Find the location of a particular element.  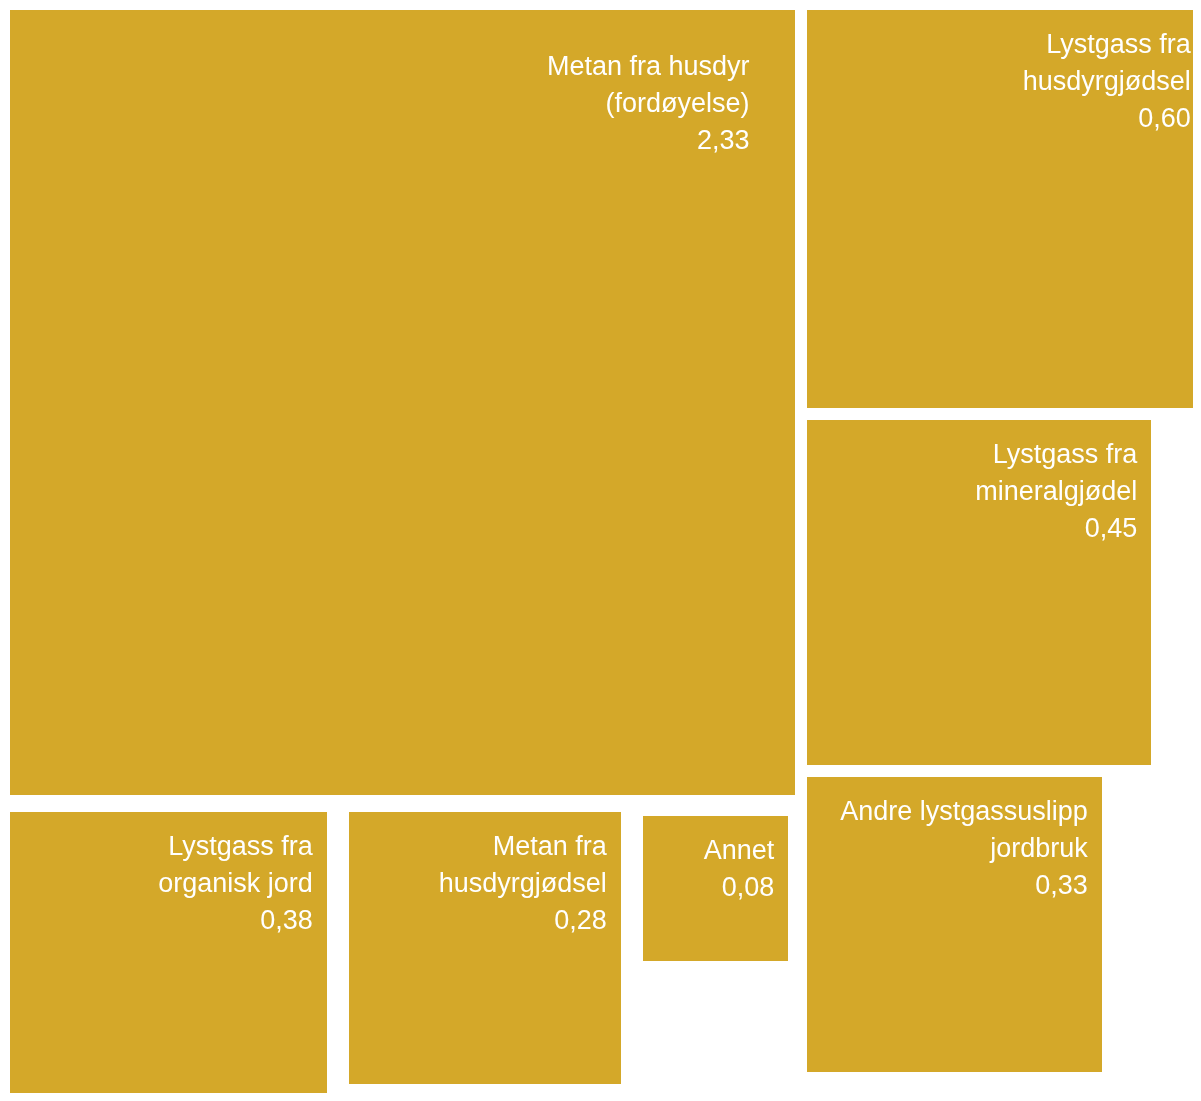

data-label: 0,60 is located at coordinates (1164, 118).